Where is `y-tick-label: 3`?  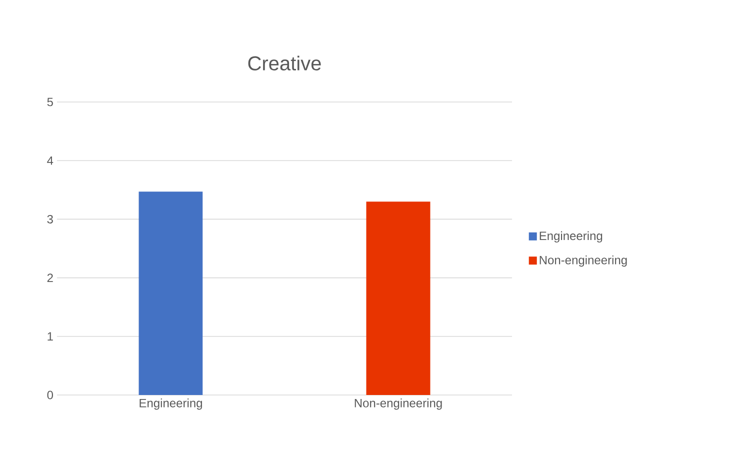 y-tick-label: 3 is located at coordinates (50, 219).